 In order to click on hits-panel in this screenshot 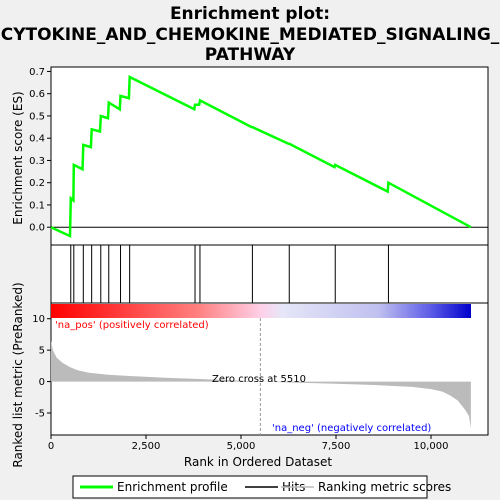, I will do `click(269, 274)`.